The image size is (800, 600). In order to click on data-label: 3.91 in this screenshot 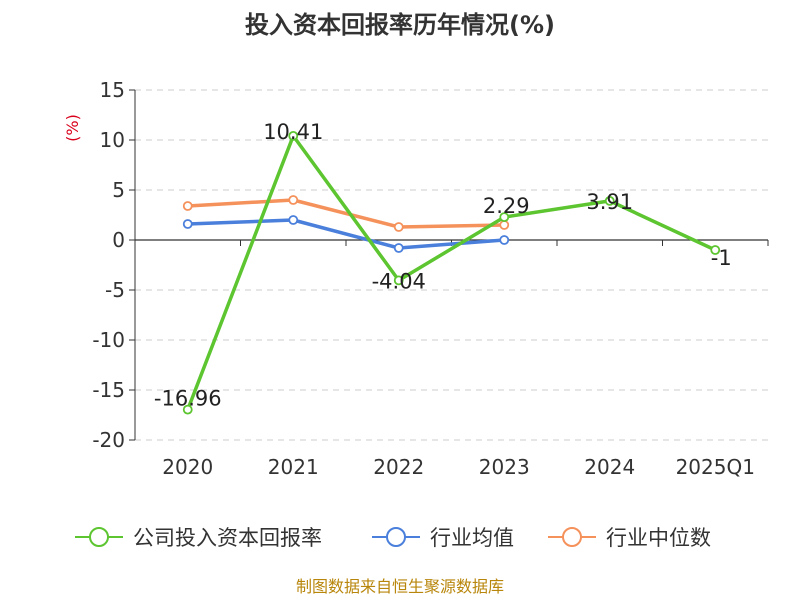, I will do `click(609, 202)`.